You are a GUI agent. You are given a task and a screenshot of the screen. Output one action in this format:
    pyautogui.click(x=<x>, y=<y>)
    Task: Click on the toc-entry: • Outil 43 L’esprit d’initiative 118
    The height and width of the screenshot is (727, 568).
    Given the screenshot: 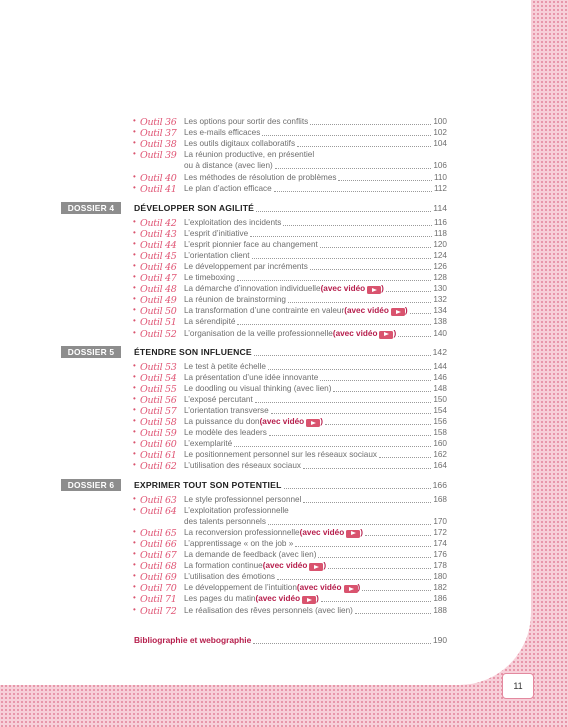 What is the action you would take?
    pyautogui.click(x=290, y=233)
    